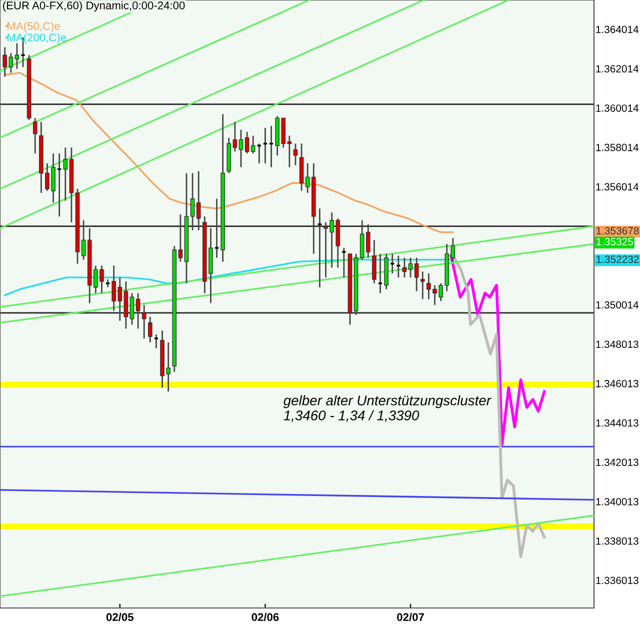 This screenshot has height=632, width=640. Describe the element at coordinates (617, 344) in the screenshot. I see `y-tick-label: 1.348013` at that location.